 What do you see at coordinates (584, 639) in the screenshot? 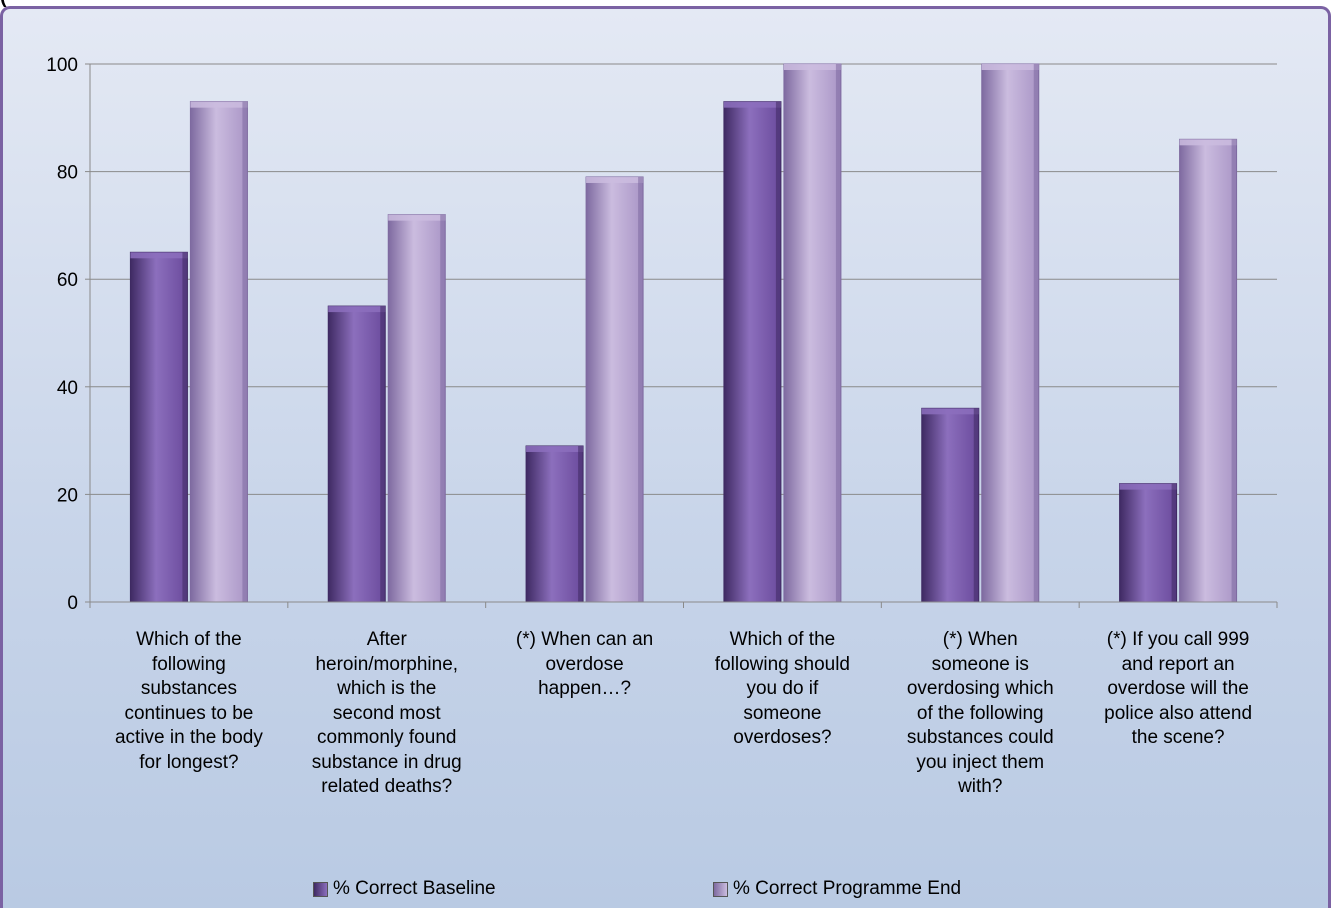
I see `x-category-label-line: (*) When can an` at bounding box center [584, 639].